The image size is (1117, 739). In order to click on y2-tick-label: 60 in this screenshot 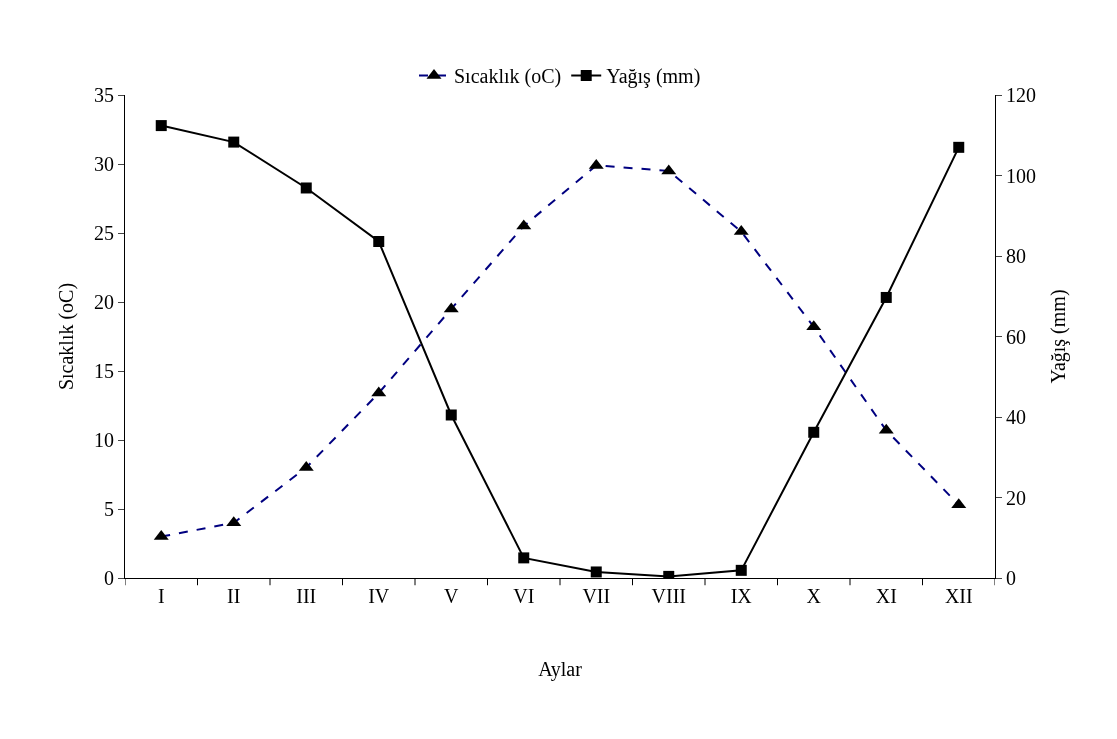, I will do `click(1016, 336)`.